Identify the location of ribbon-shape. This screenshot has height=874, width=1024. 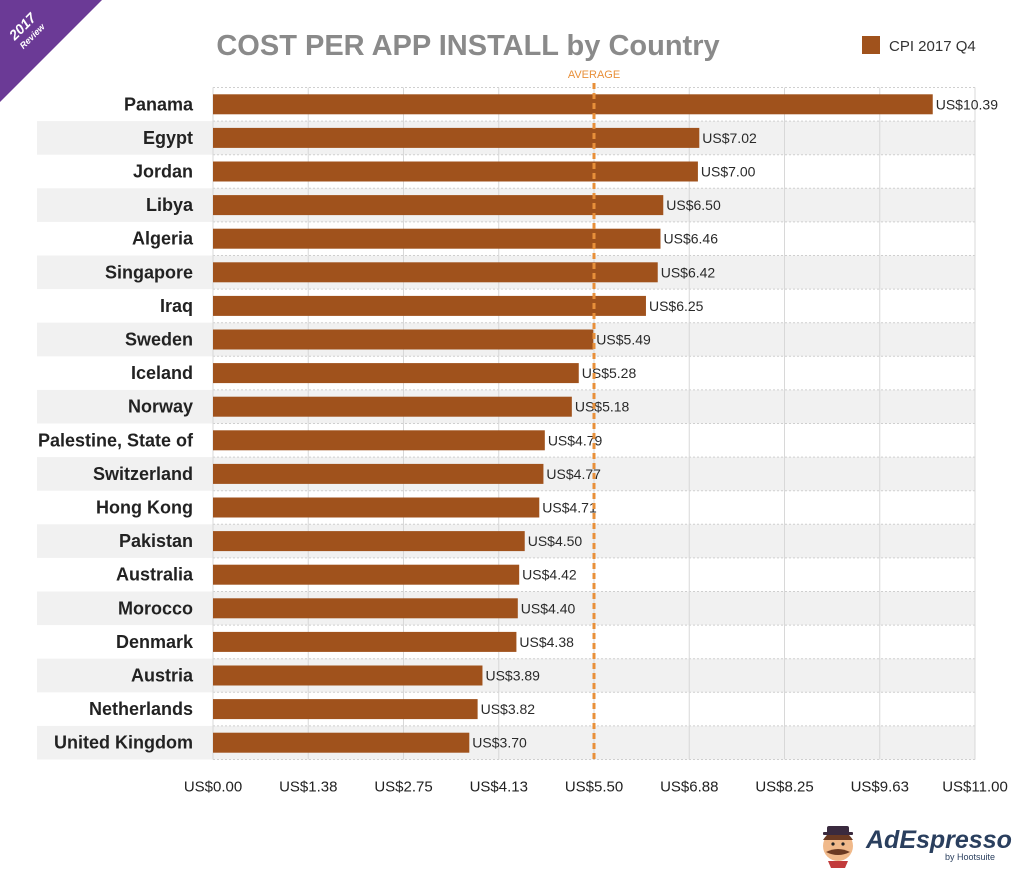
(51, 51).